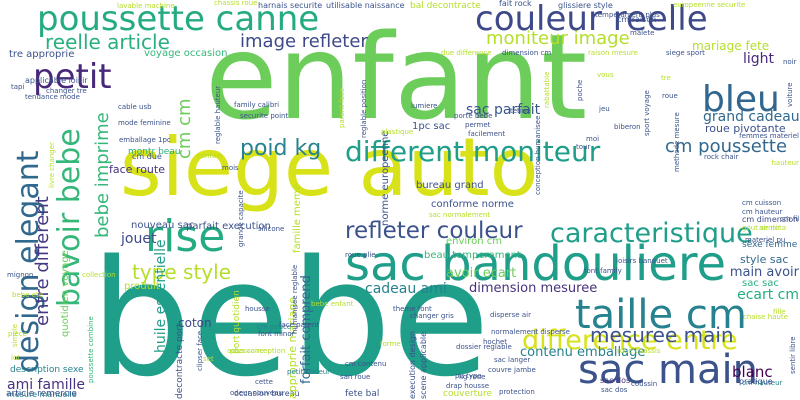 This screenshot has height=400, width=800. What do you see at coordinates (20, 275) in the screenshot?
I see `cloud-word: mignon` at bounding box center [20, 275].